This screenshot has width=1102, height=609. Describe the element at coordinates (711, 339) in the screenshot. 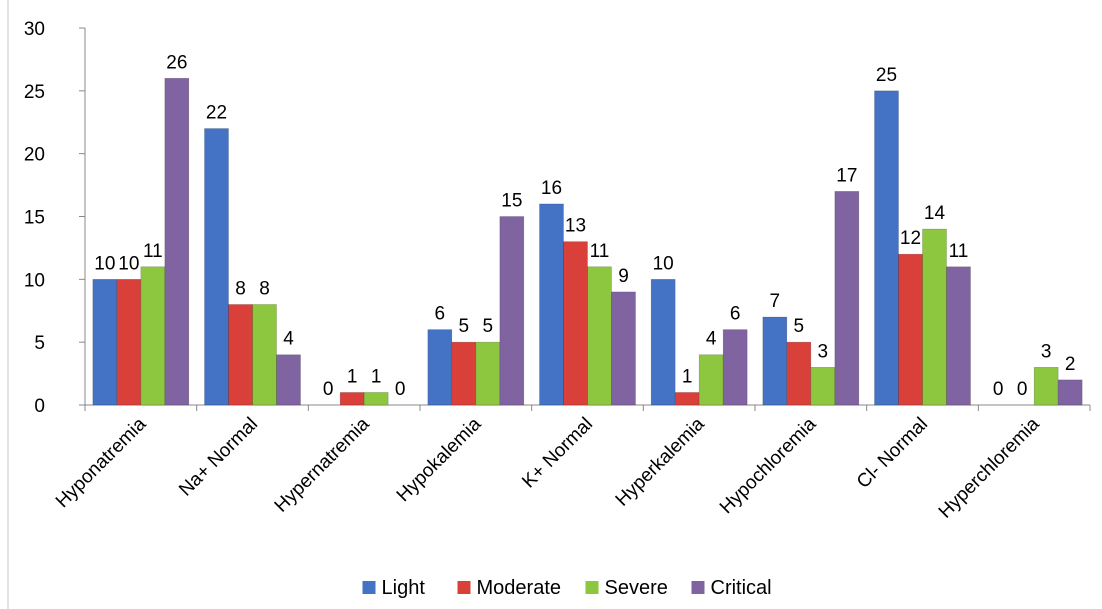

I see `data-label-severe-5: 4` at that location.